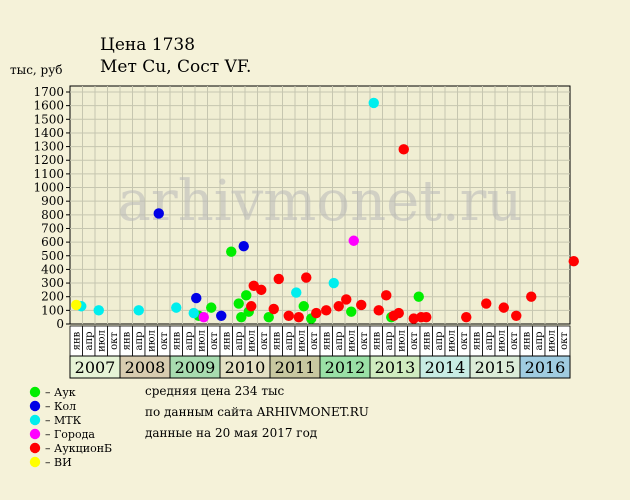 This screenshot has width=630, height=500. I want to click on year-label: 2009, so click(195, 367).